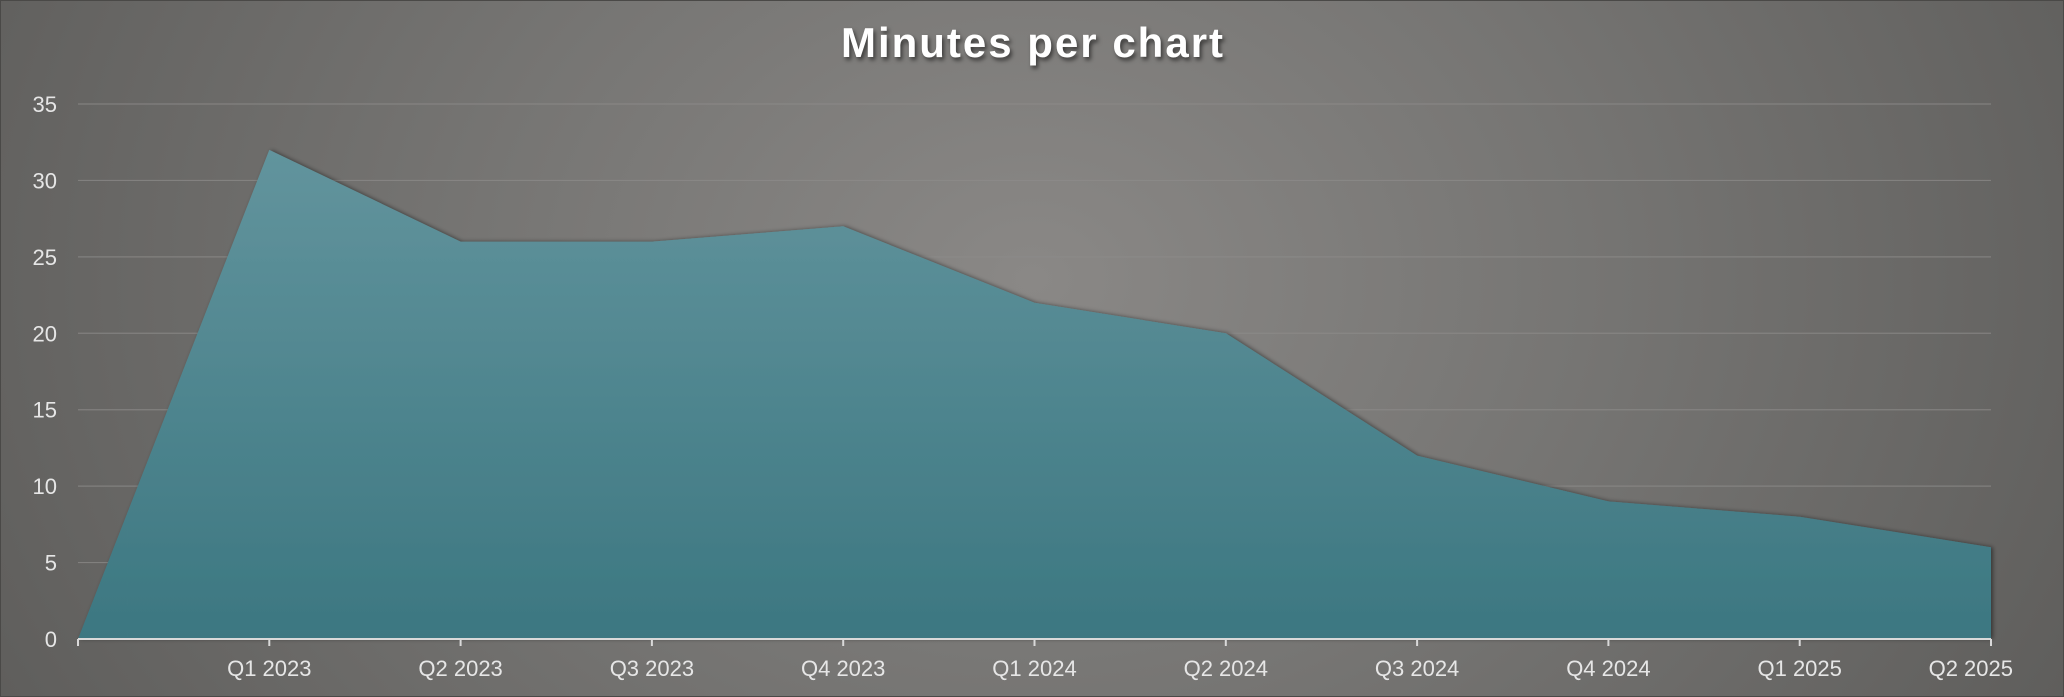 The image size is (2064, 697). What do you see at coordinates (51, 563) in the screenshot?
I see `y-tick-label-5: 5` at bounding box center [51, 563].